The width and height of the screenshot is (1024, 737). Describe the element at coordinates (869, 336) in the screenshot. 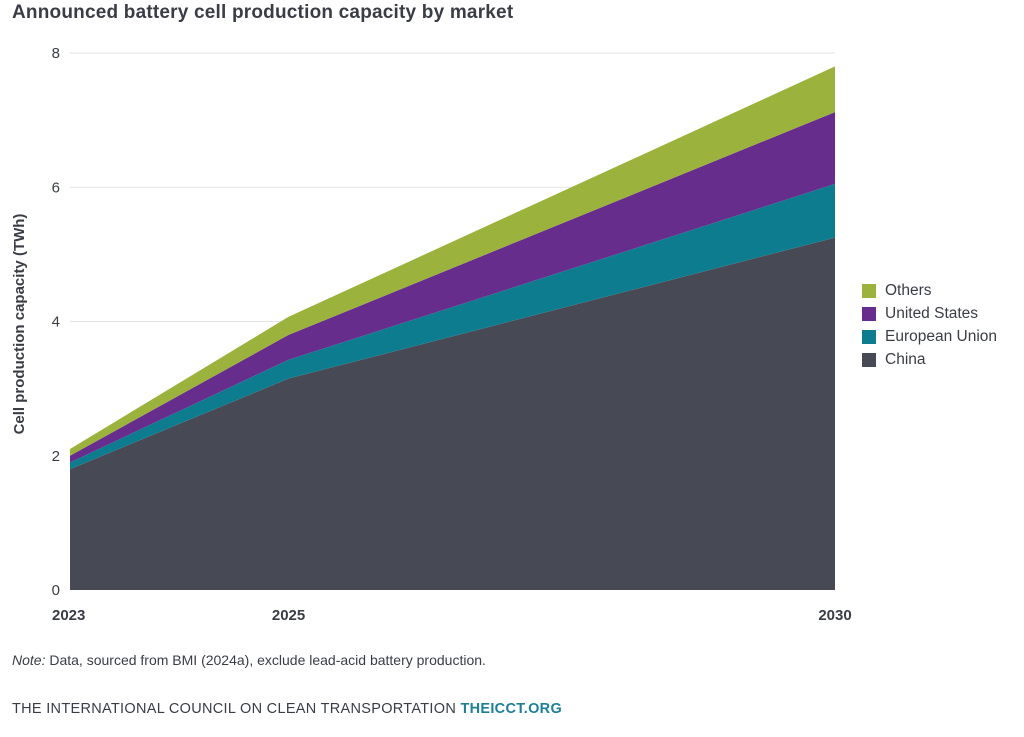

I see `legend-swatch-european-union` at that location.